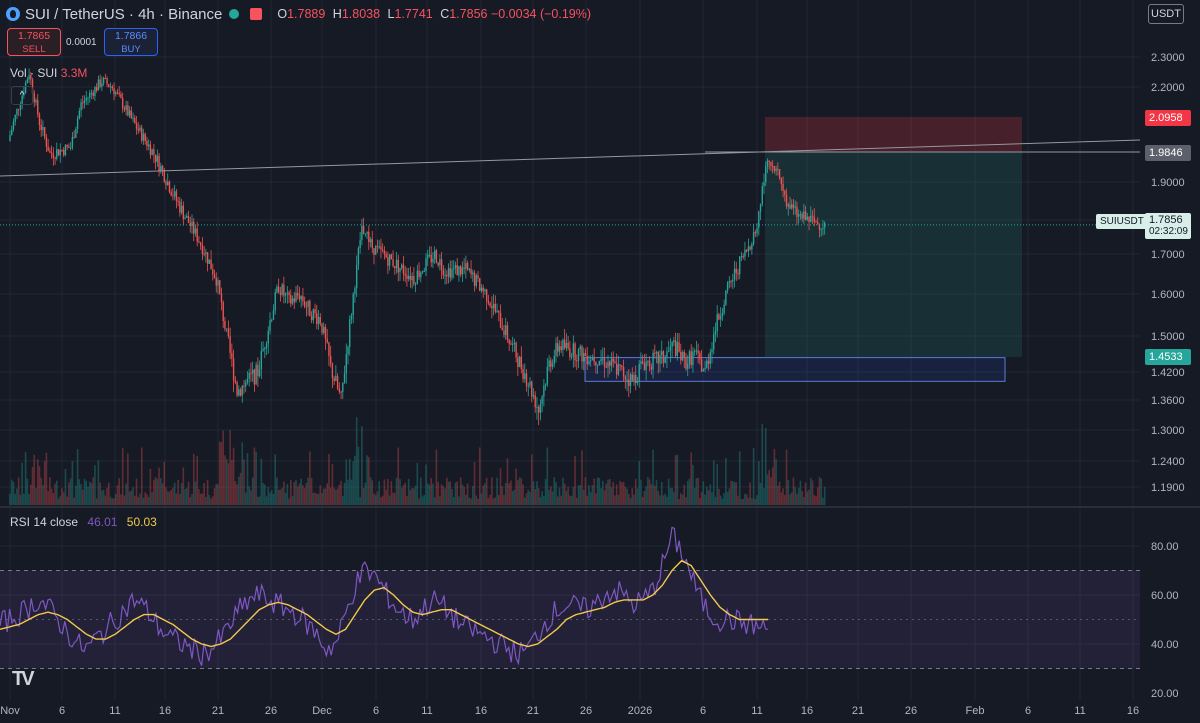  I want to click on time-tick-label: 6, so click(376, 711).